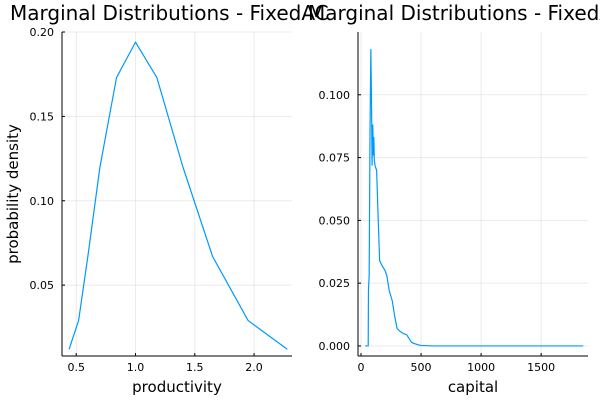  Describe the element at coordinates (335, 346) in the screenshot. I see `y-tick-label: 0.000` at that location.